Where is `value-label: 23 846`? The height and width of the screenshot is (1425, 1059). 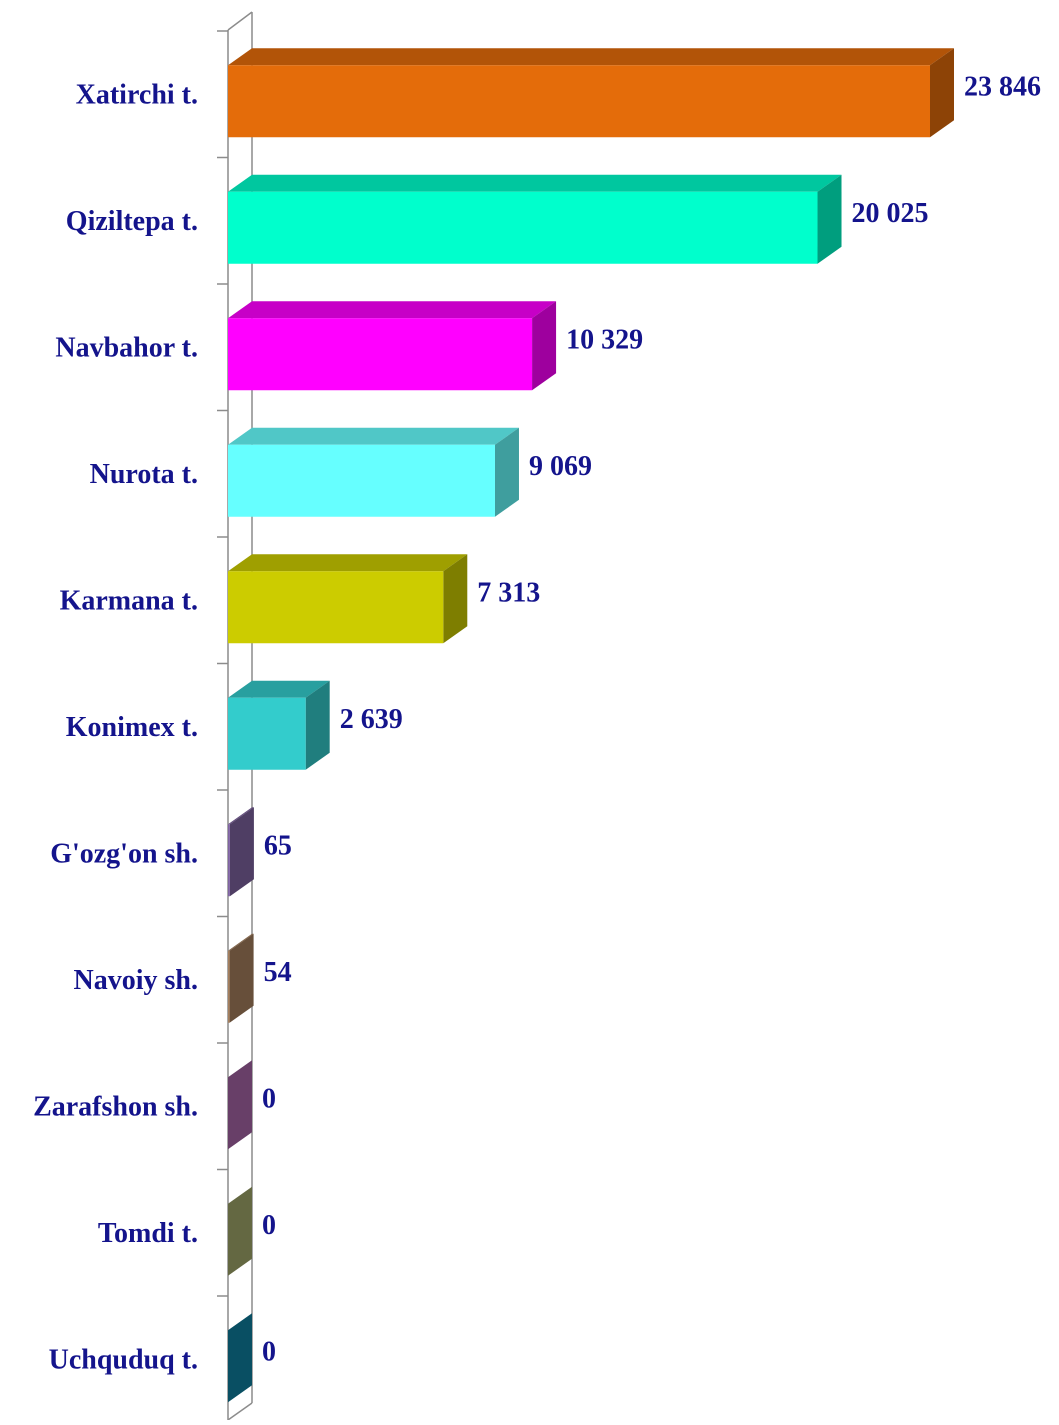
value-label: 23 846 is located at coordinates (1002, 87).